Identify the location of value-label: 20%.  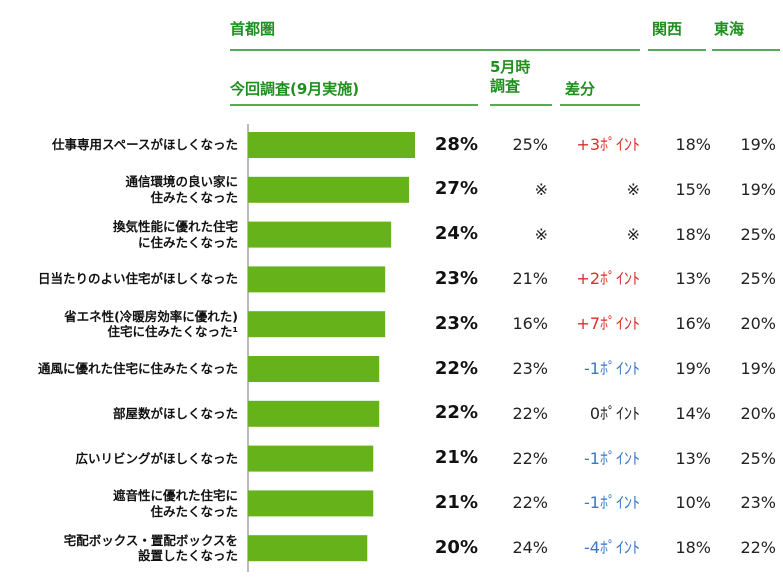
(456, 547).